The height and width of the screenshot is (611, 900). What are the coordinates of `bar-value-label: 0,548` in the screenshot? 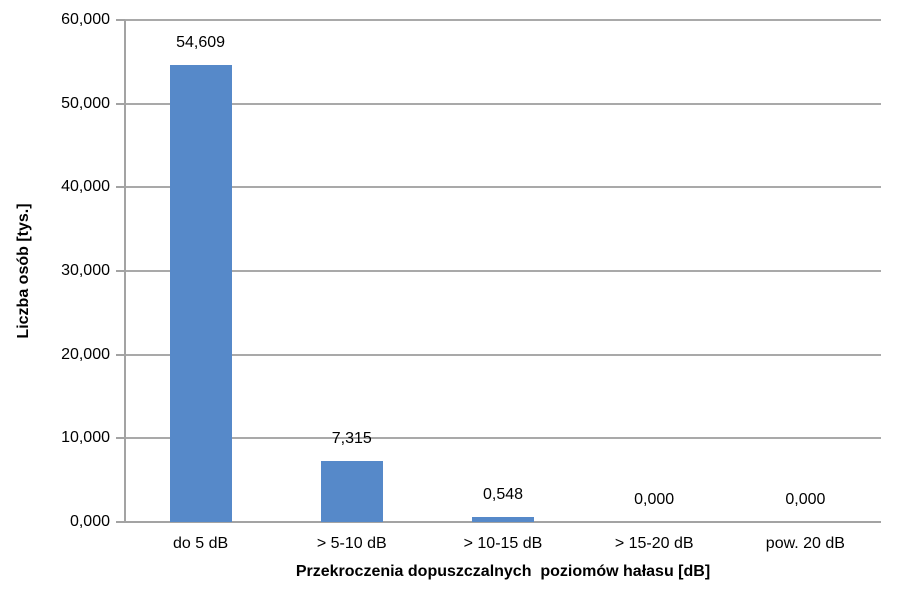 It's located at (503, 495).